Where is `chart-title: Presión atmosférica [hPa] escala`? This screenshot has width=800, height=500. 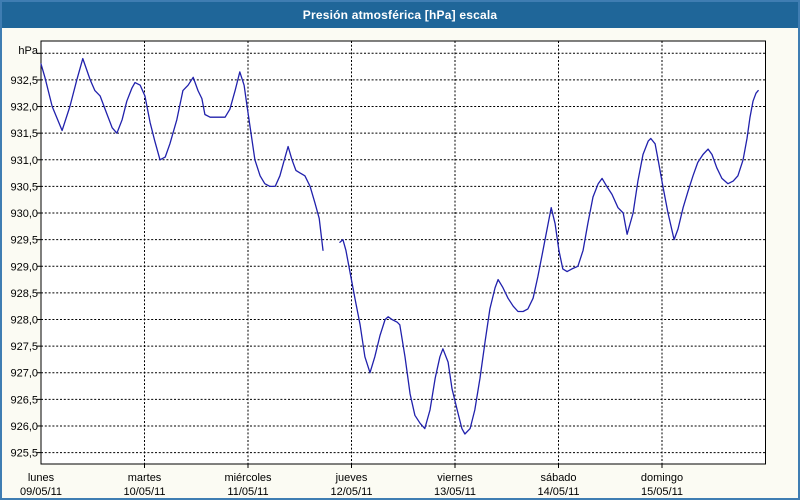 chart-title: Presión atmosférica [hPa] escala is located at coordinates (400, 15).